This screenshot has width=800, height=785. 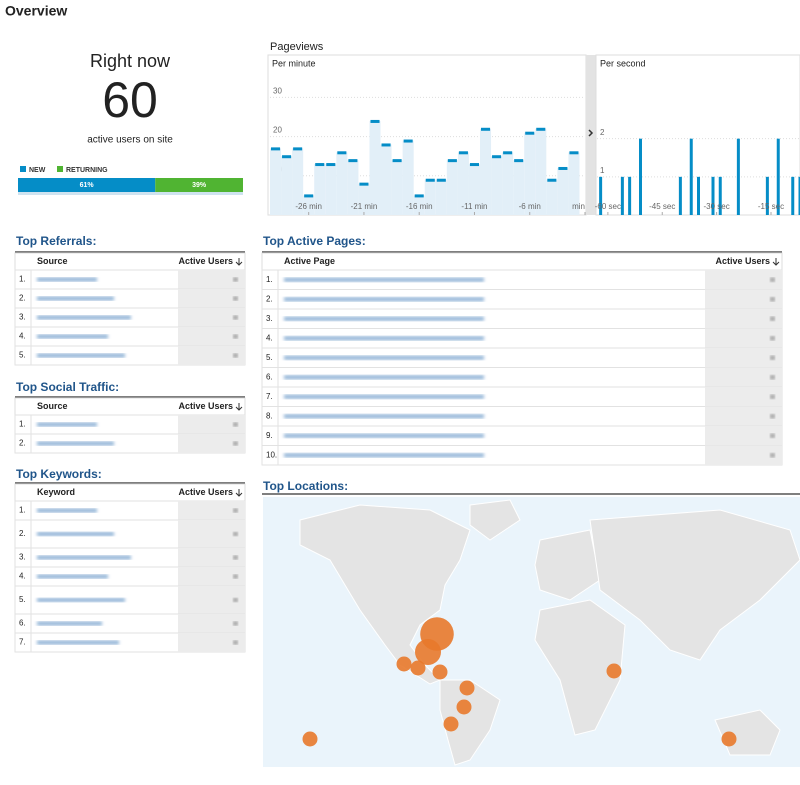 I want to click on rank: 1., so click(x=269, y=279).